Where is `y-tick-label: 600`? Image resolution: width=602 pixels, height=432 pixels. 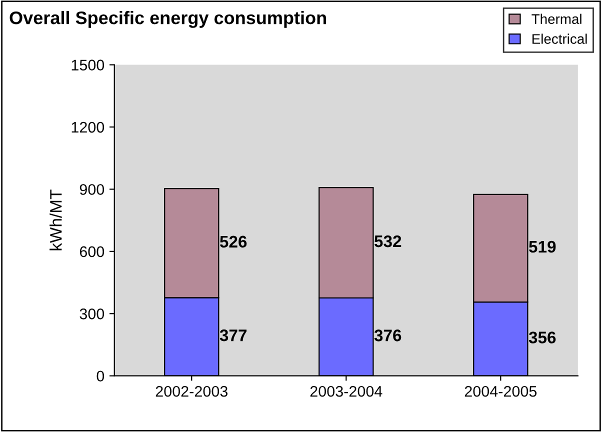 y-tick-label: 600 is located at coordinates (92, 252).